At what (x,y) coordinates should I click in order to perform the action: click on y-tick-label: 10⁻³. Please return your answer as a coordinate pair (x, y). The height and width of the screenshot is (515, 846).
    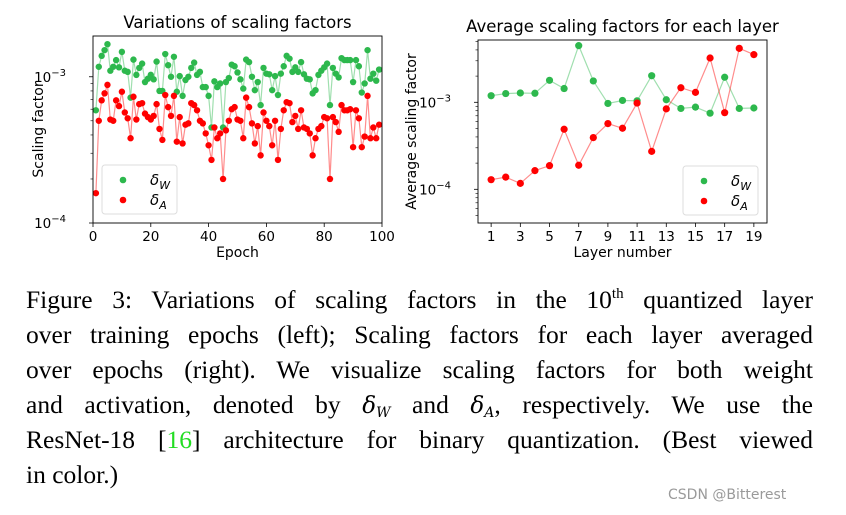
    Looking at the image, I should click on (435, 102).